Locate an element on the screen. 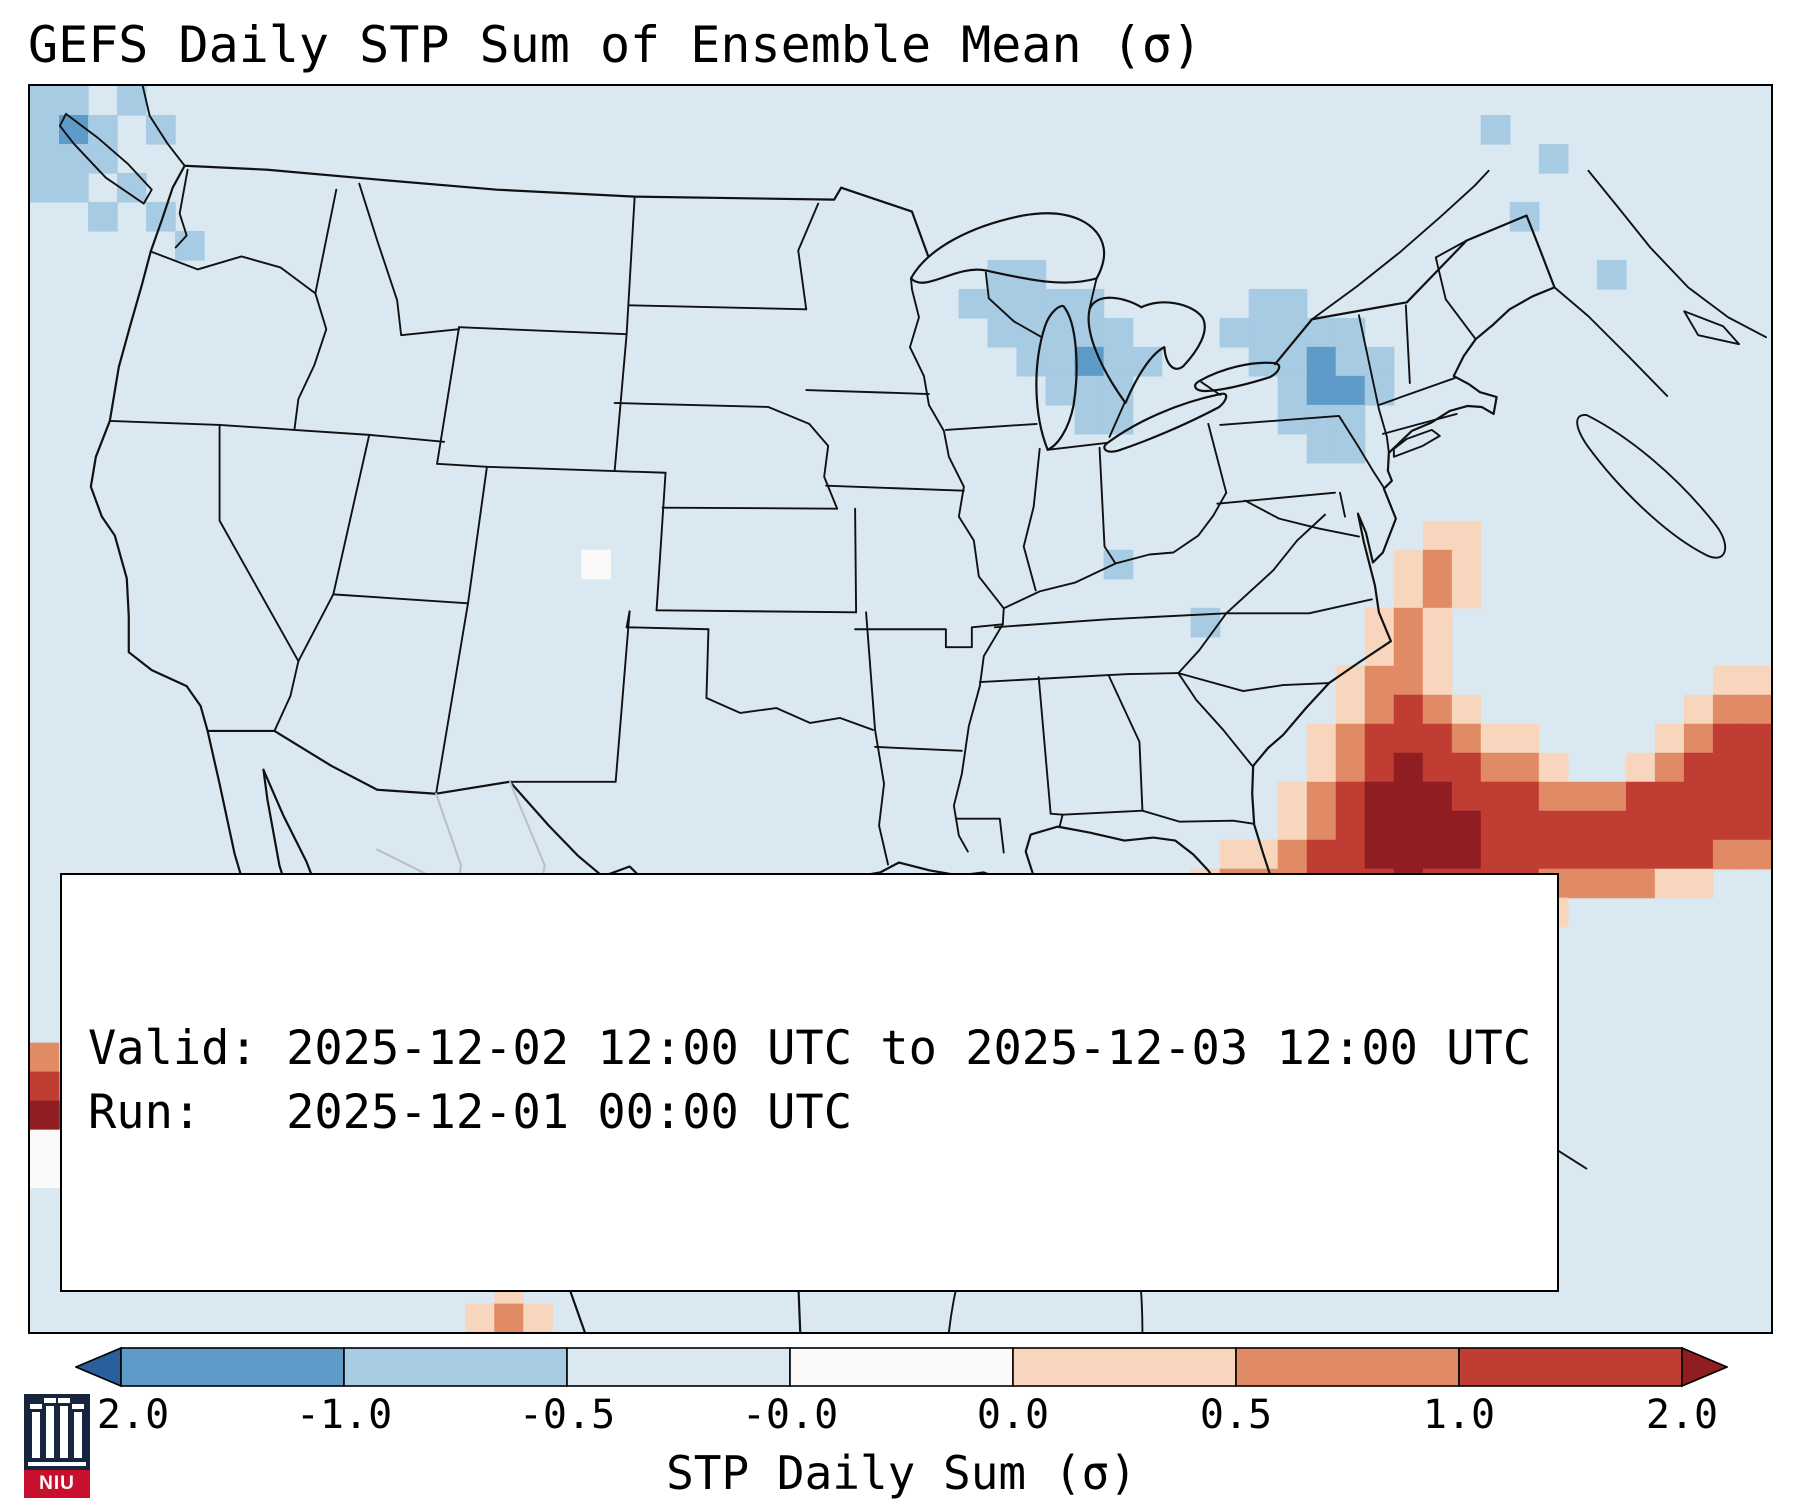  colorbar is located at coordinates (901, 1367).